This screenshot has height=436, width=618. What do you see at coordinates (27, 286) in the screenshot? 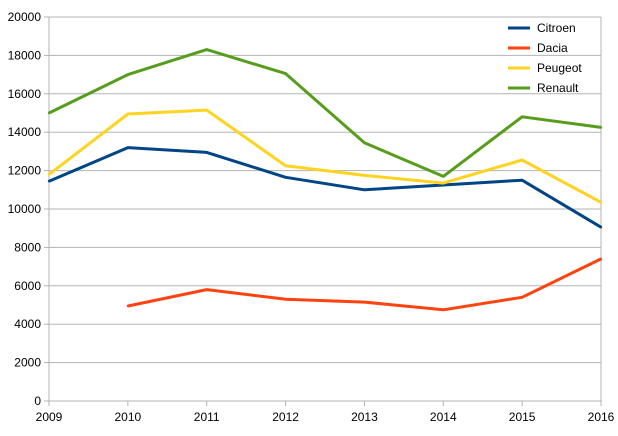
I see `y-tick-label: 6000` at bounding box center [27, 286].